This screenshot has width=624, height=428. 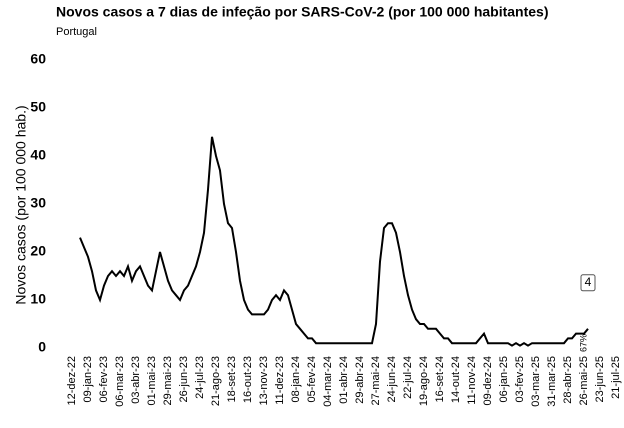 I want to click on x-tick-label: 27-mai-24, so click(x=376, y=381).